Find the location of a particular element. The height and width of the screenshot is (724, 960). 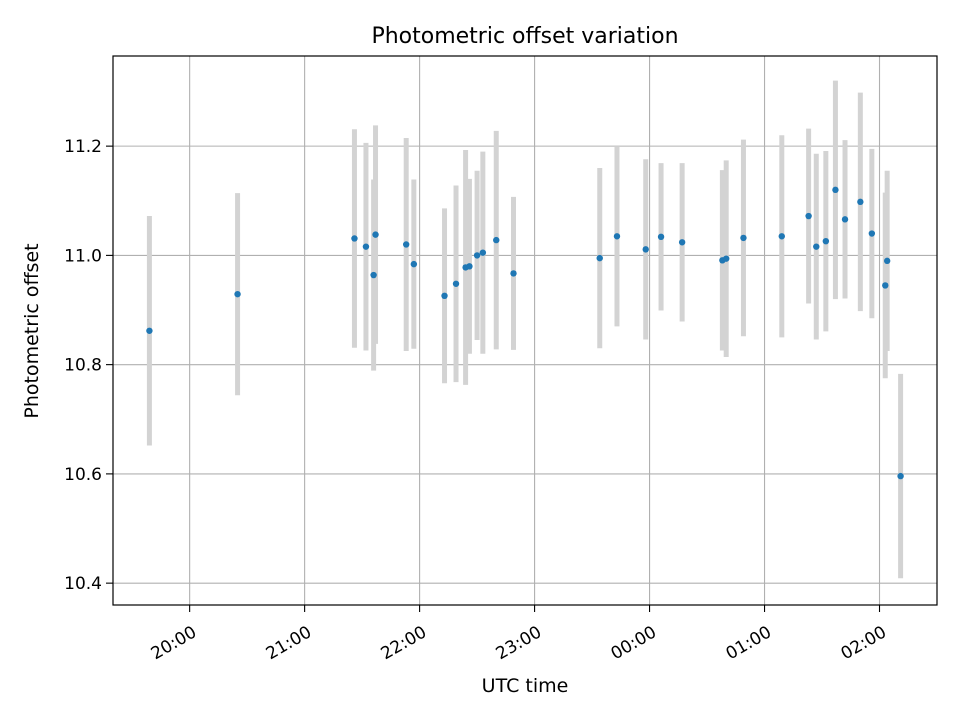

y-axis-ticks: 10.4 10.6 10.8 11.0 11.2 is located at coordinates (88, 365).